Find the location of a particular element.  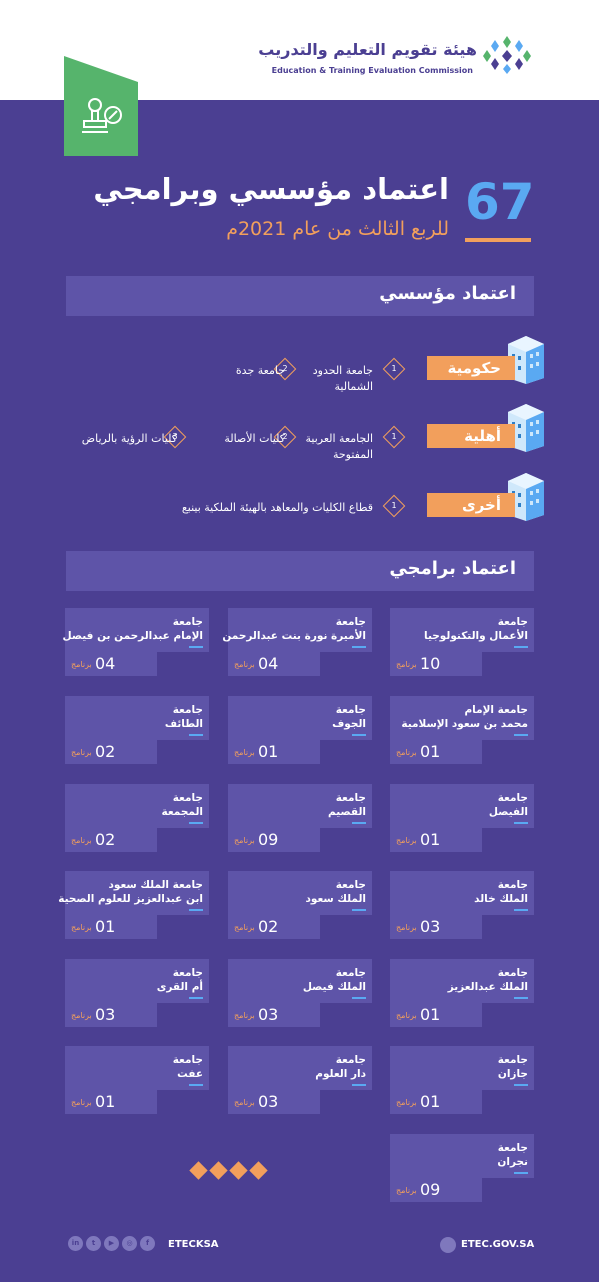

program-card: جامعة الملك عبدالعزيز 01 برنامج is located at coordinates (462, 993).